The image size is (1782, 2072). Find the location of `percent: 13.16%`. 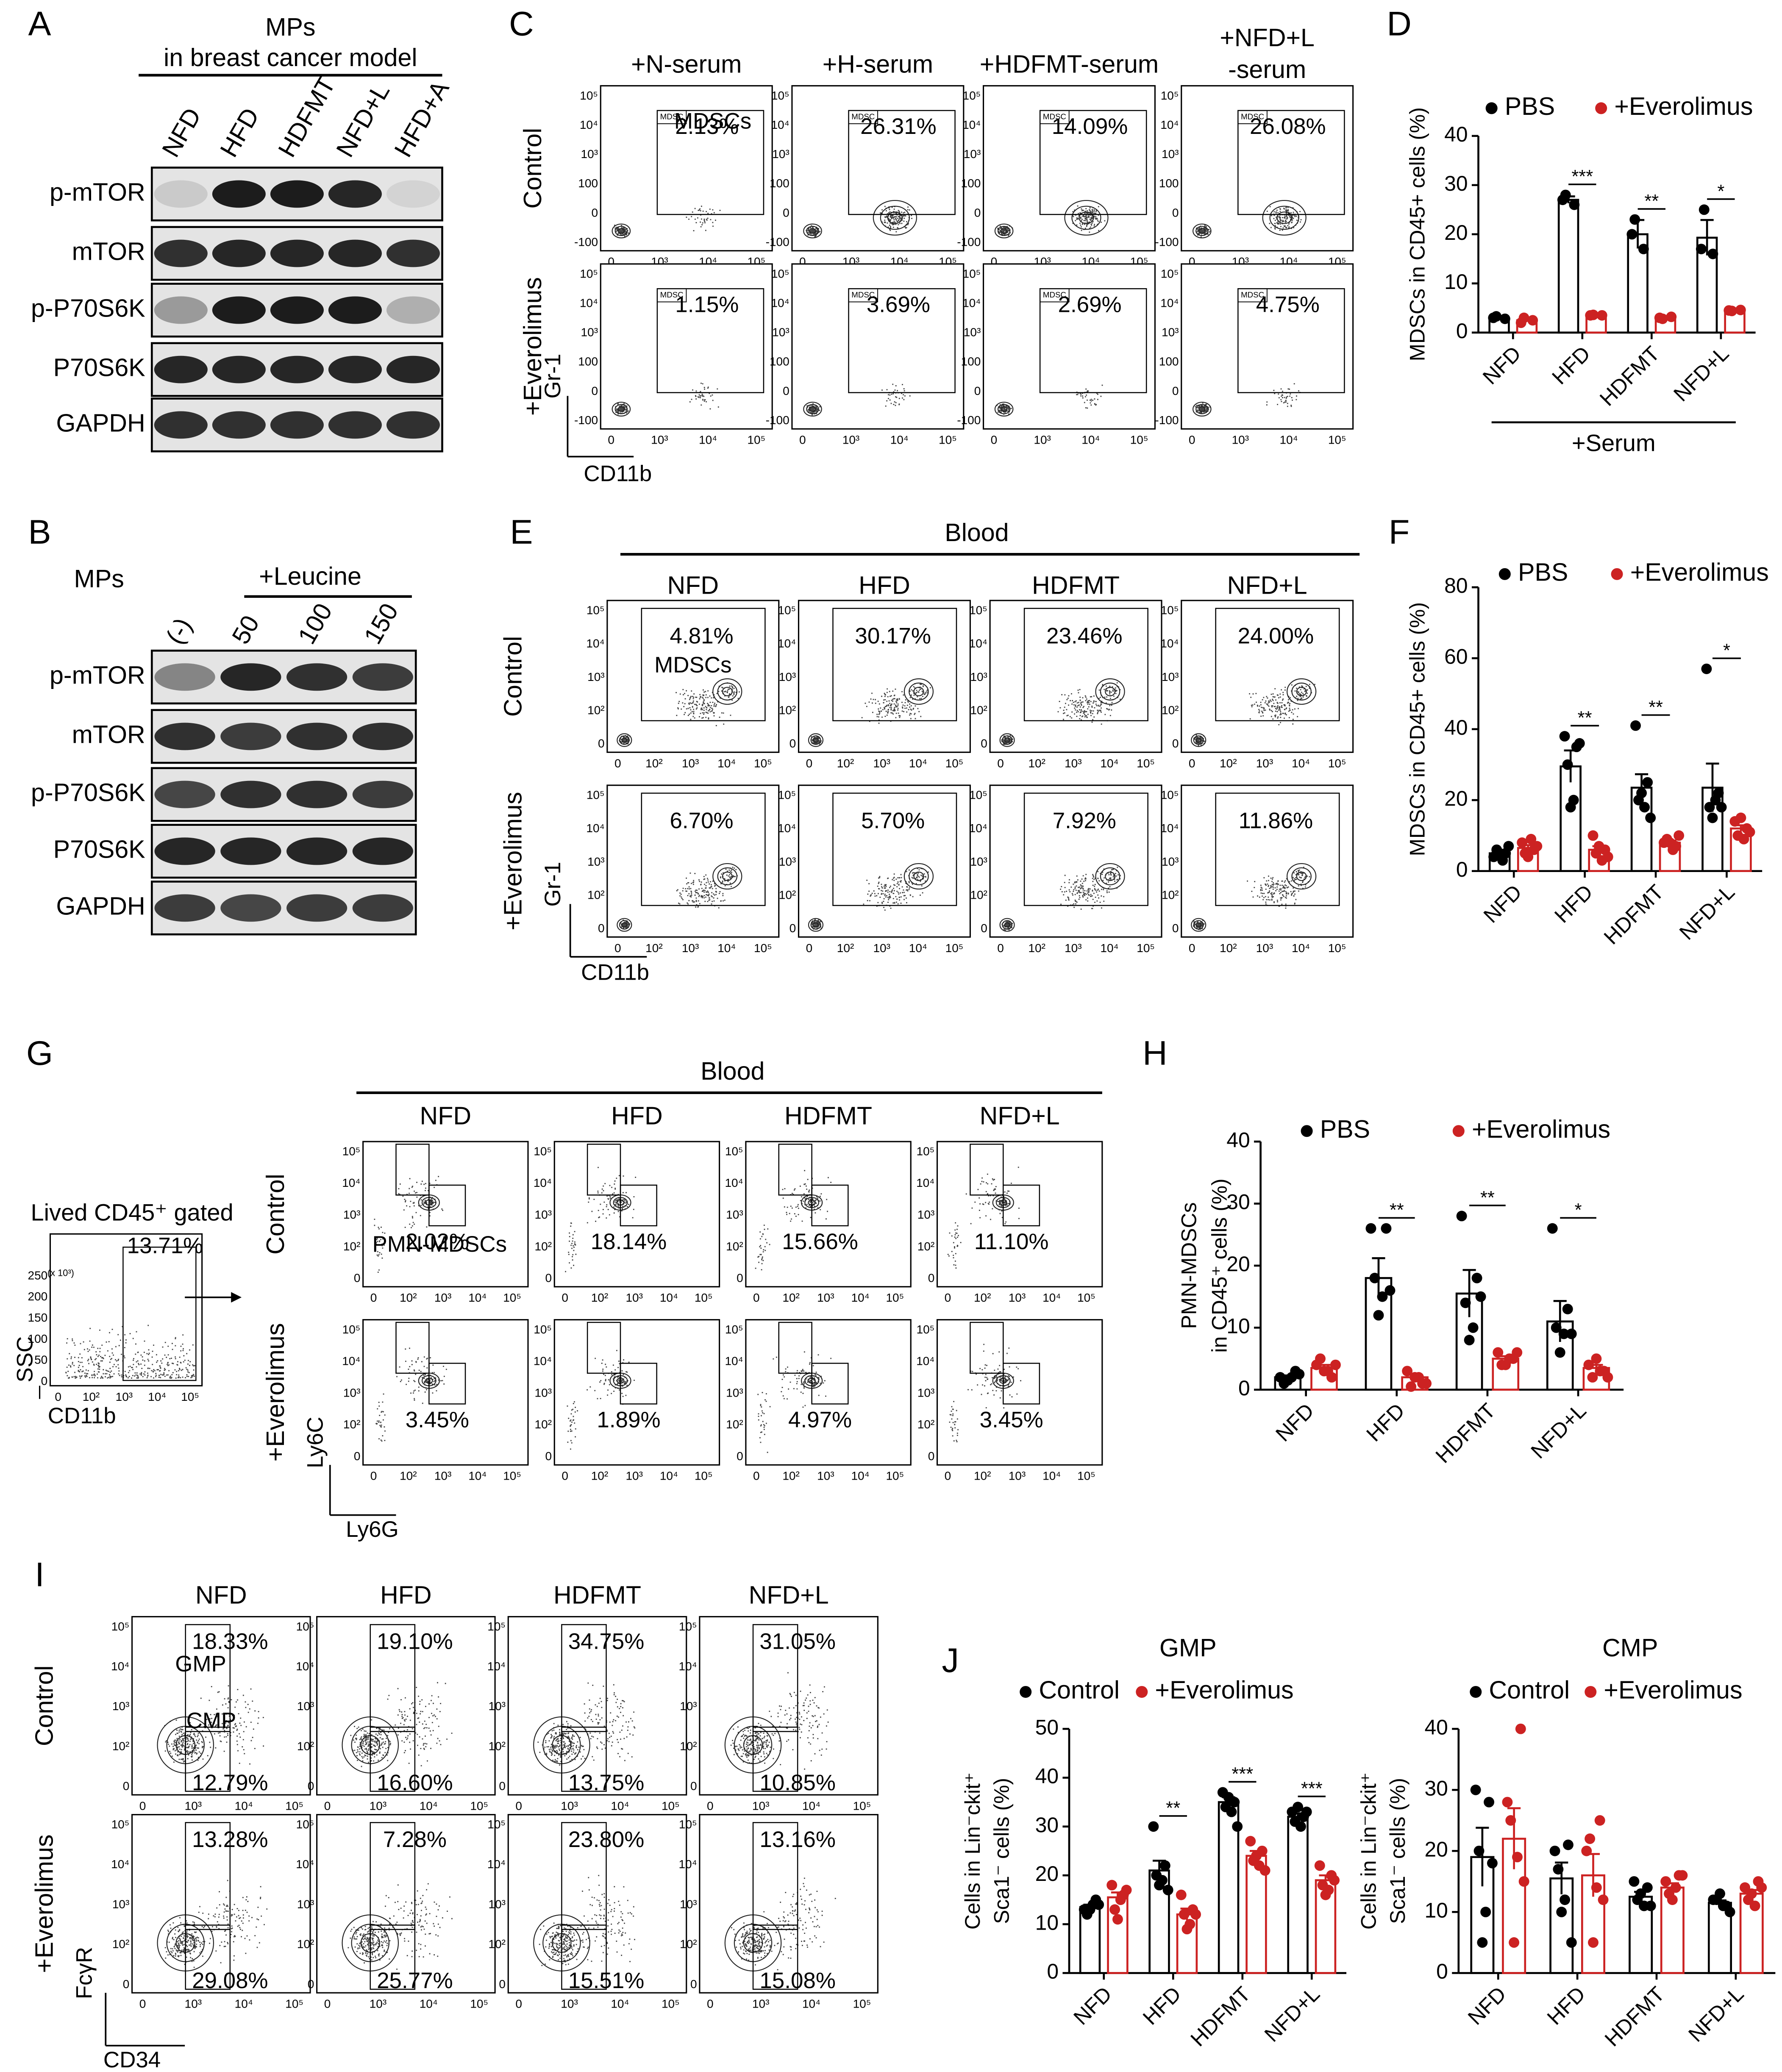

percent: 13.16% is located at coordinates (797, 1839).